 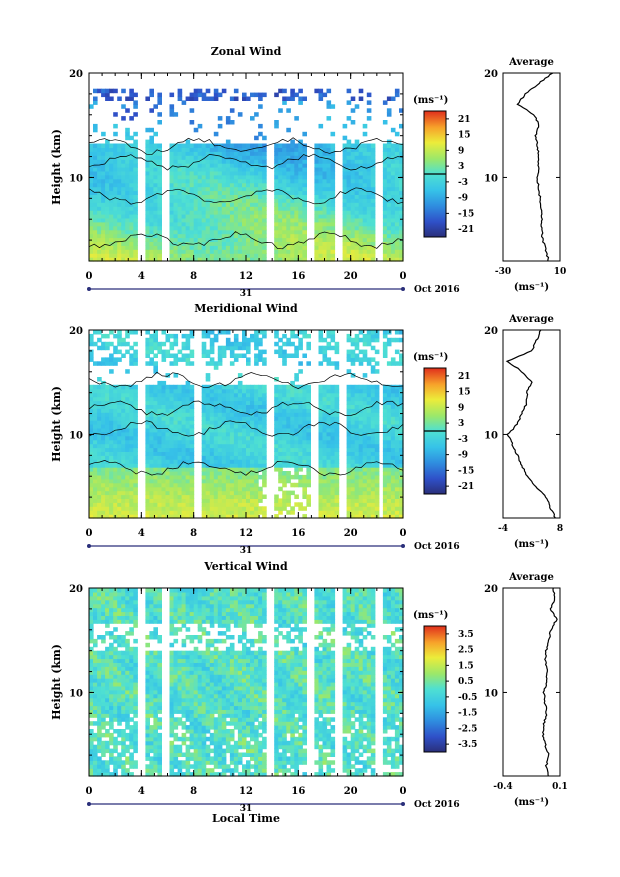 I want to click on x-tick-label: 12, so click(x=246, y=276).